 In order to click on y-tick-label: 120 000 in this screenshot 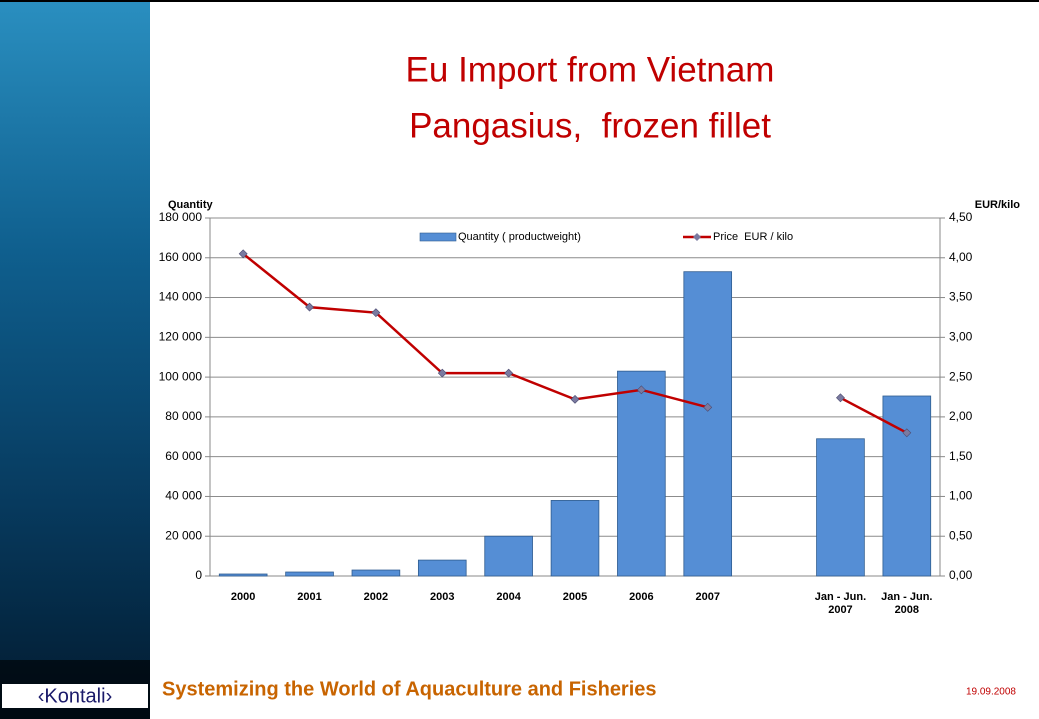, I will do `click(181, 337)`.